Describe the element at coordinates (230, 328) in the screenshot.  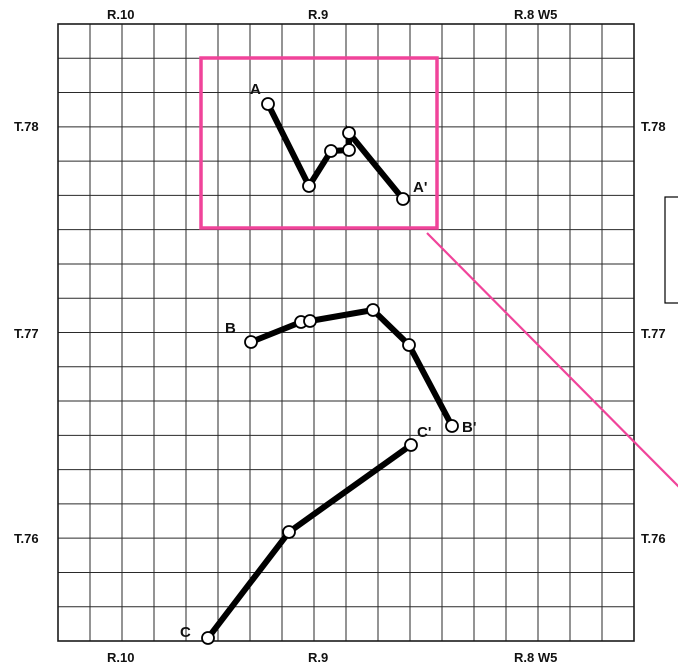
I see `profile-b-start-label: B` at that location.